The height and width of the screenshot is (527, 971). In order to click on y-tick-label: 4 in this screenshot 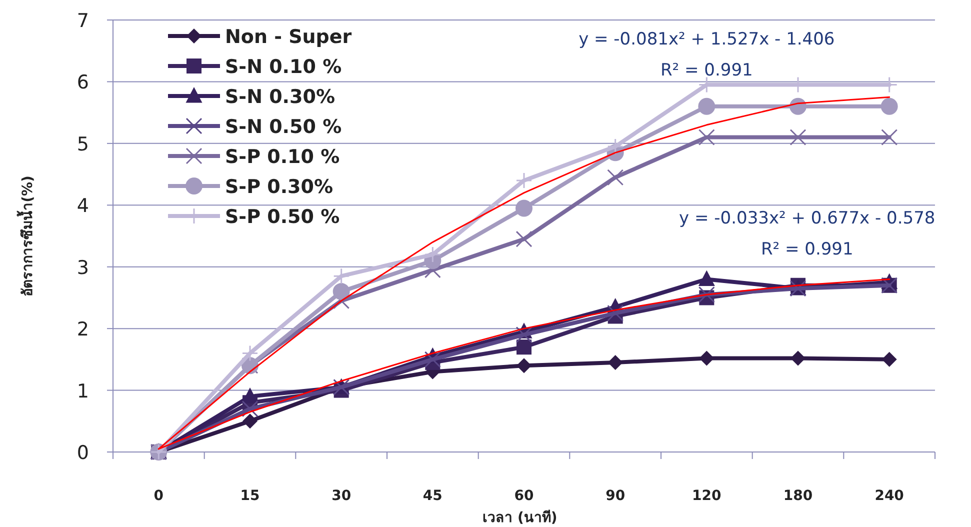, I will do `click(82, 206)`.